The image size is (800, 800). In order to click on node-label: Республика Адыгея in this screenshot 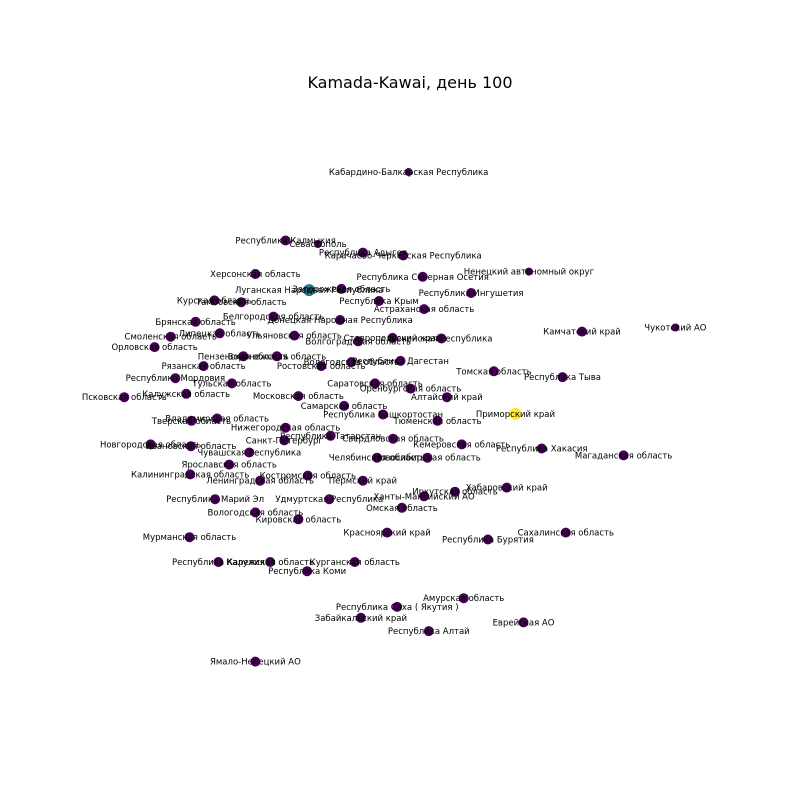, I will do `click(363, 254)`.